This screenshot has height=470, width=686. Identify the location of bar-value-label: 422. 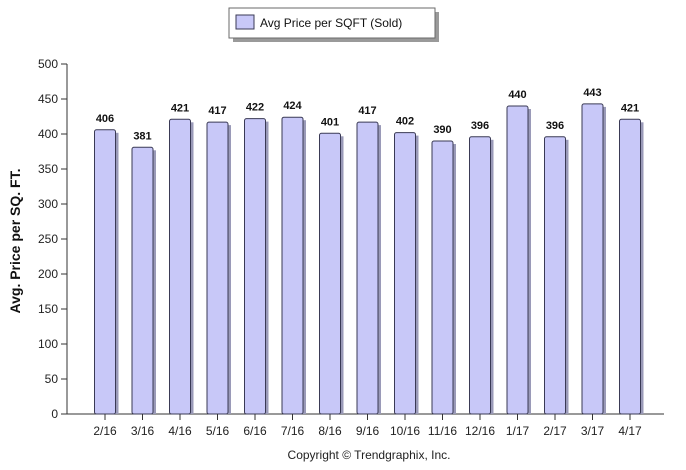
(255, 108).